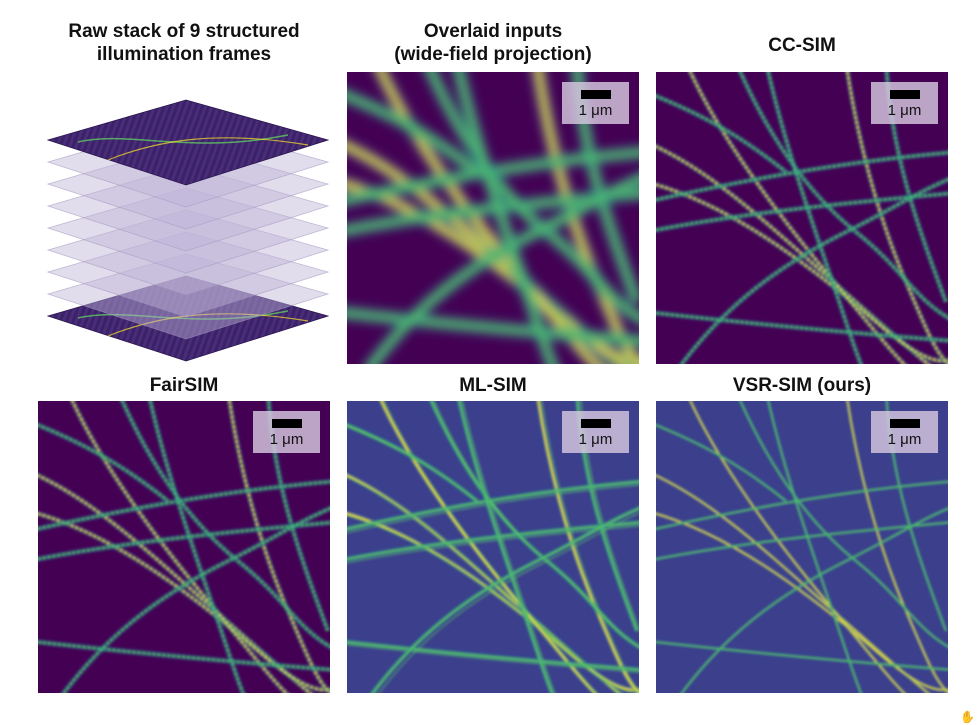 This screenshot has width=977, height=725. What do you see at coordinates (802, 45) in the screenshot?
I see `title-cc-sim: CC-SIM` at bounding box center [802, 45].